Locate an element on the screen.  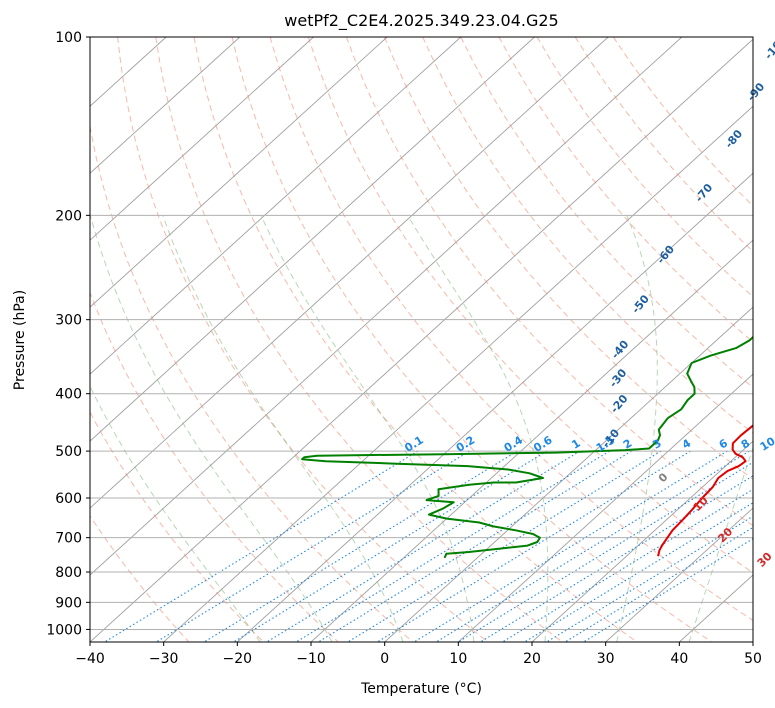
y-tick-label: 600 is located at coordinates (68, 499).